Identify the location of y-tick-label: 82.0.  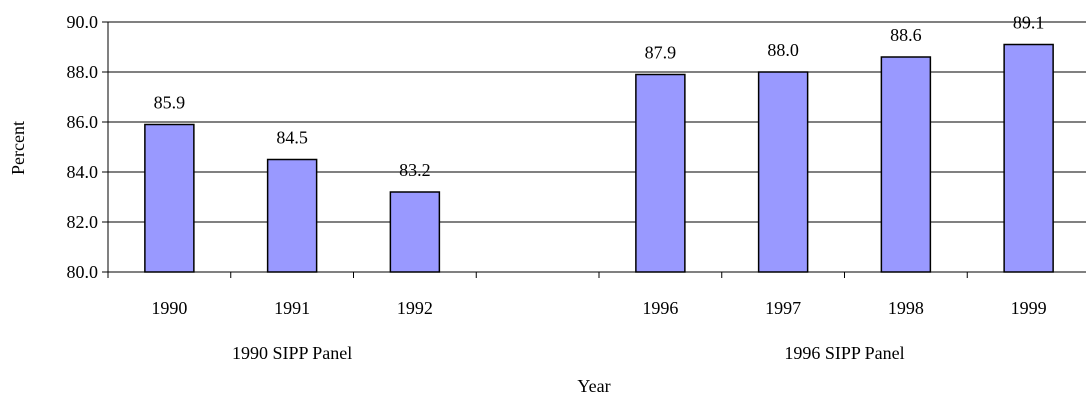
(83, 222).